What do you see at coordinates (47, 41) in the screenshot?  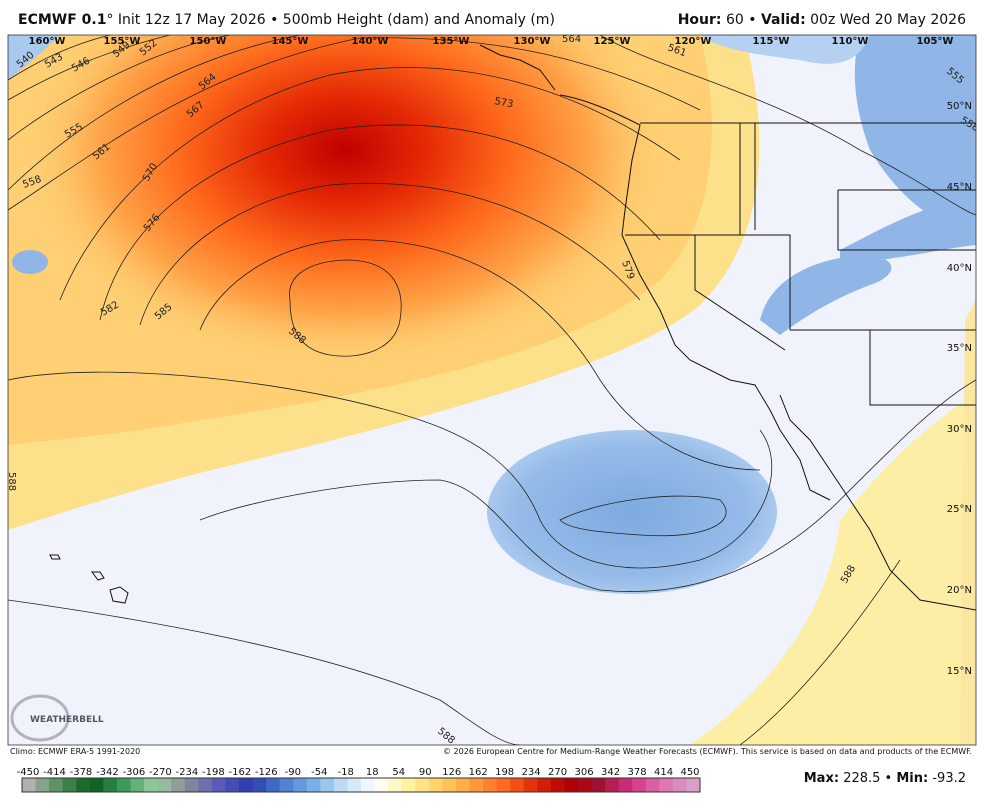 I see `longitude-label: 160°W` at bounding box center [47, 41].